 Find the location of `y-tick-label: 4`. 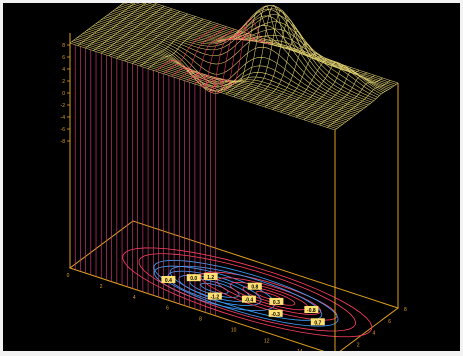

y-tick-label: 4 is located at coordinates (374, 334).